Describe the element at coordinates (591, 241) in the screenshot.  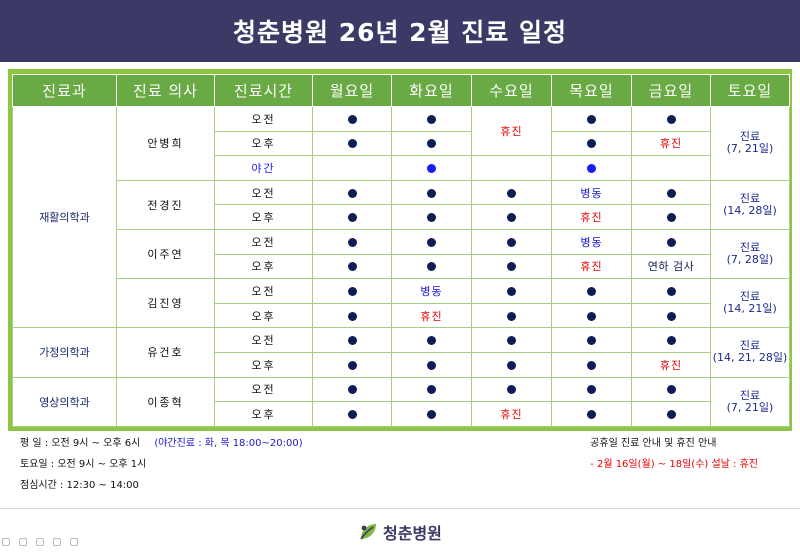
I see `ward-label: 병동` at that location.